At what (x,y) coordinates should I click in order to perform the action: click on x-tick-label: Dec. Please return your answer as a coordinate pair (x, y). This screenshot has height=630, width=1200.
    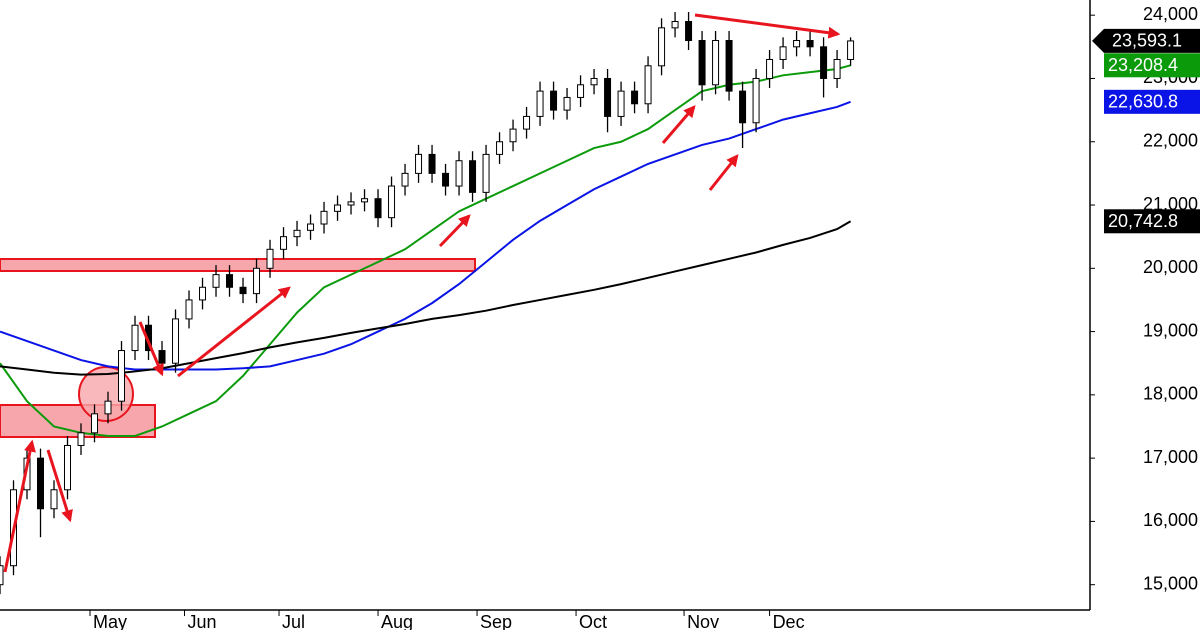
    Looking at the image, I should click on (789, 621).